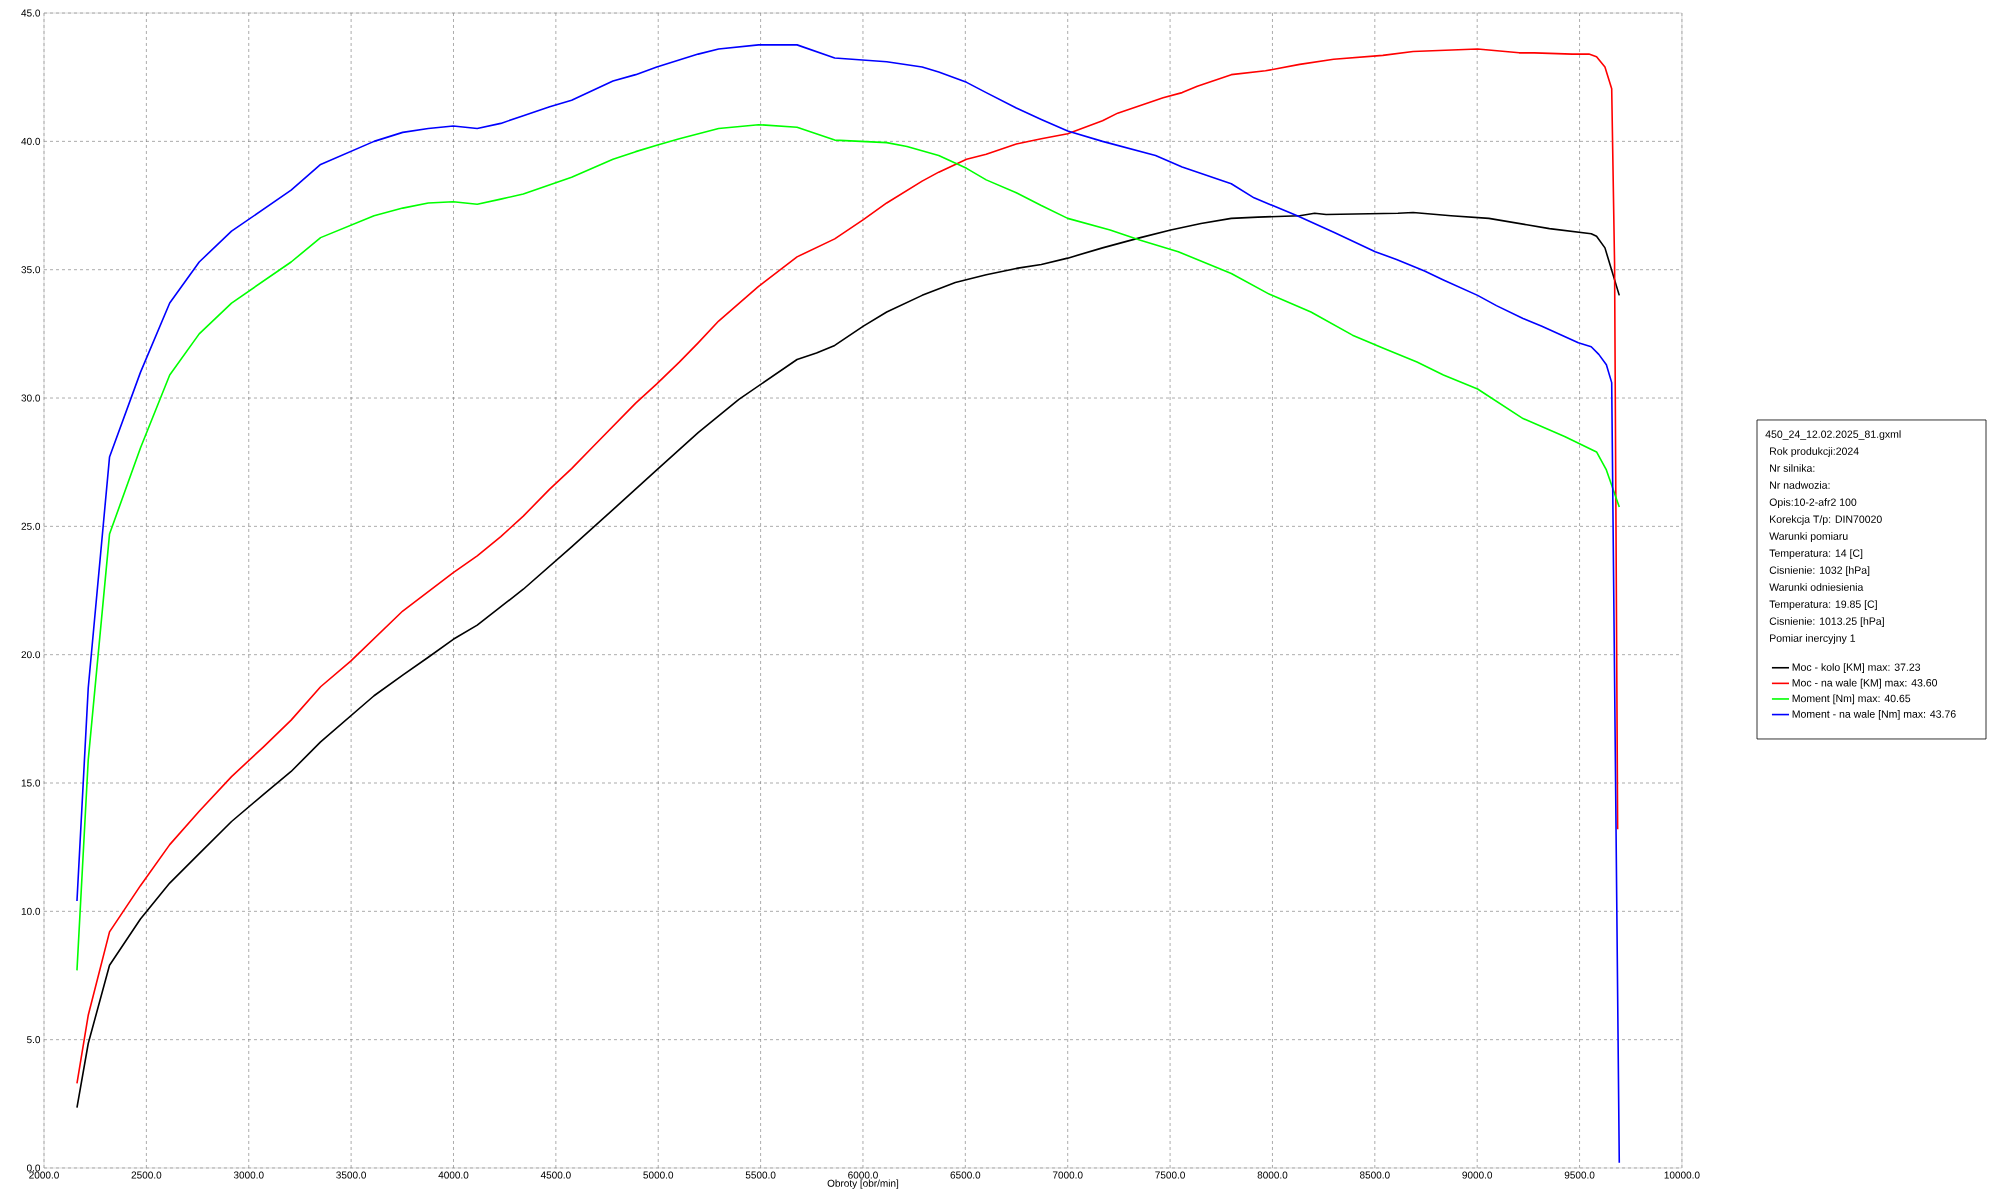 This screenshot has width=1992, height=1201. Describe the element at coordinates (31, 655) in the screenshot. I see `y-tick-label: 20.0` at that location.